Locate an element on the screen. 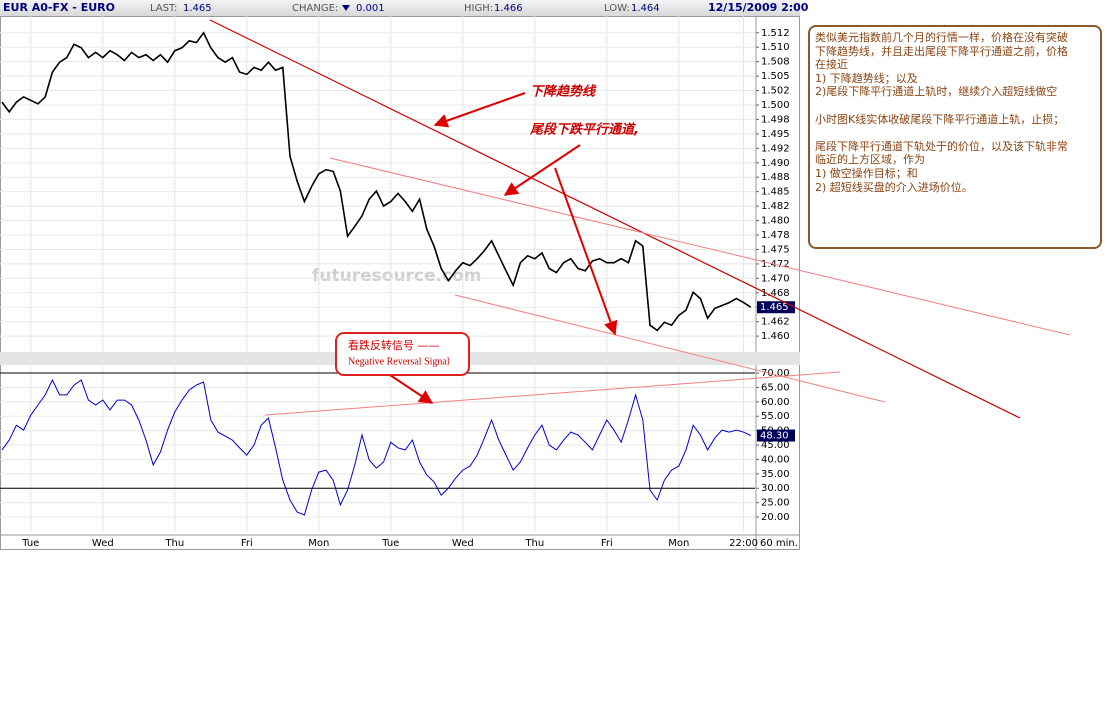 Image resolution: width=1107 pixels, height=722 pixels. high: 1.466 is located at coordinates (508, 8).